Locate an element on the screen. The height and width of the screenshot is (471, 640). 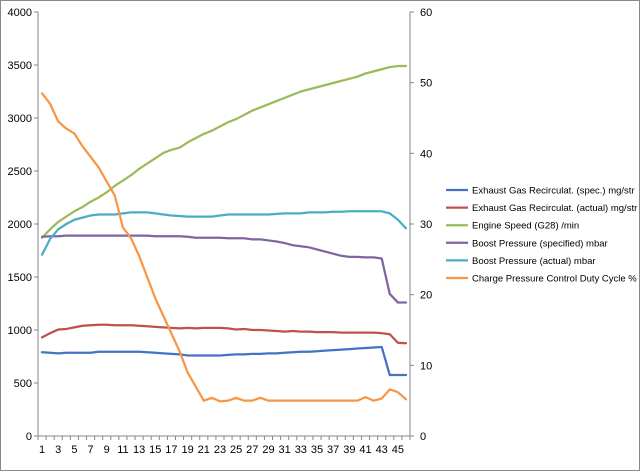
legend-label-2: Exhaust Gas Recirculat. (actual) mg/str is located at coordinates (554, 208).